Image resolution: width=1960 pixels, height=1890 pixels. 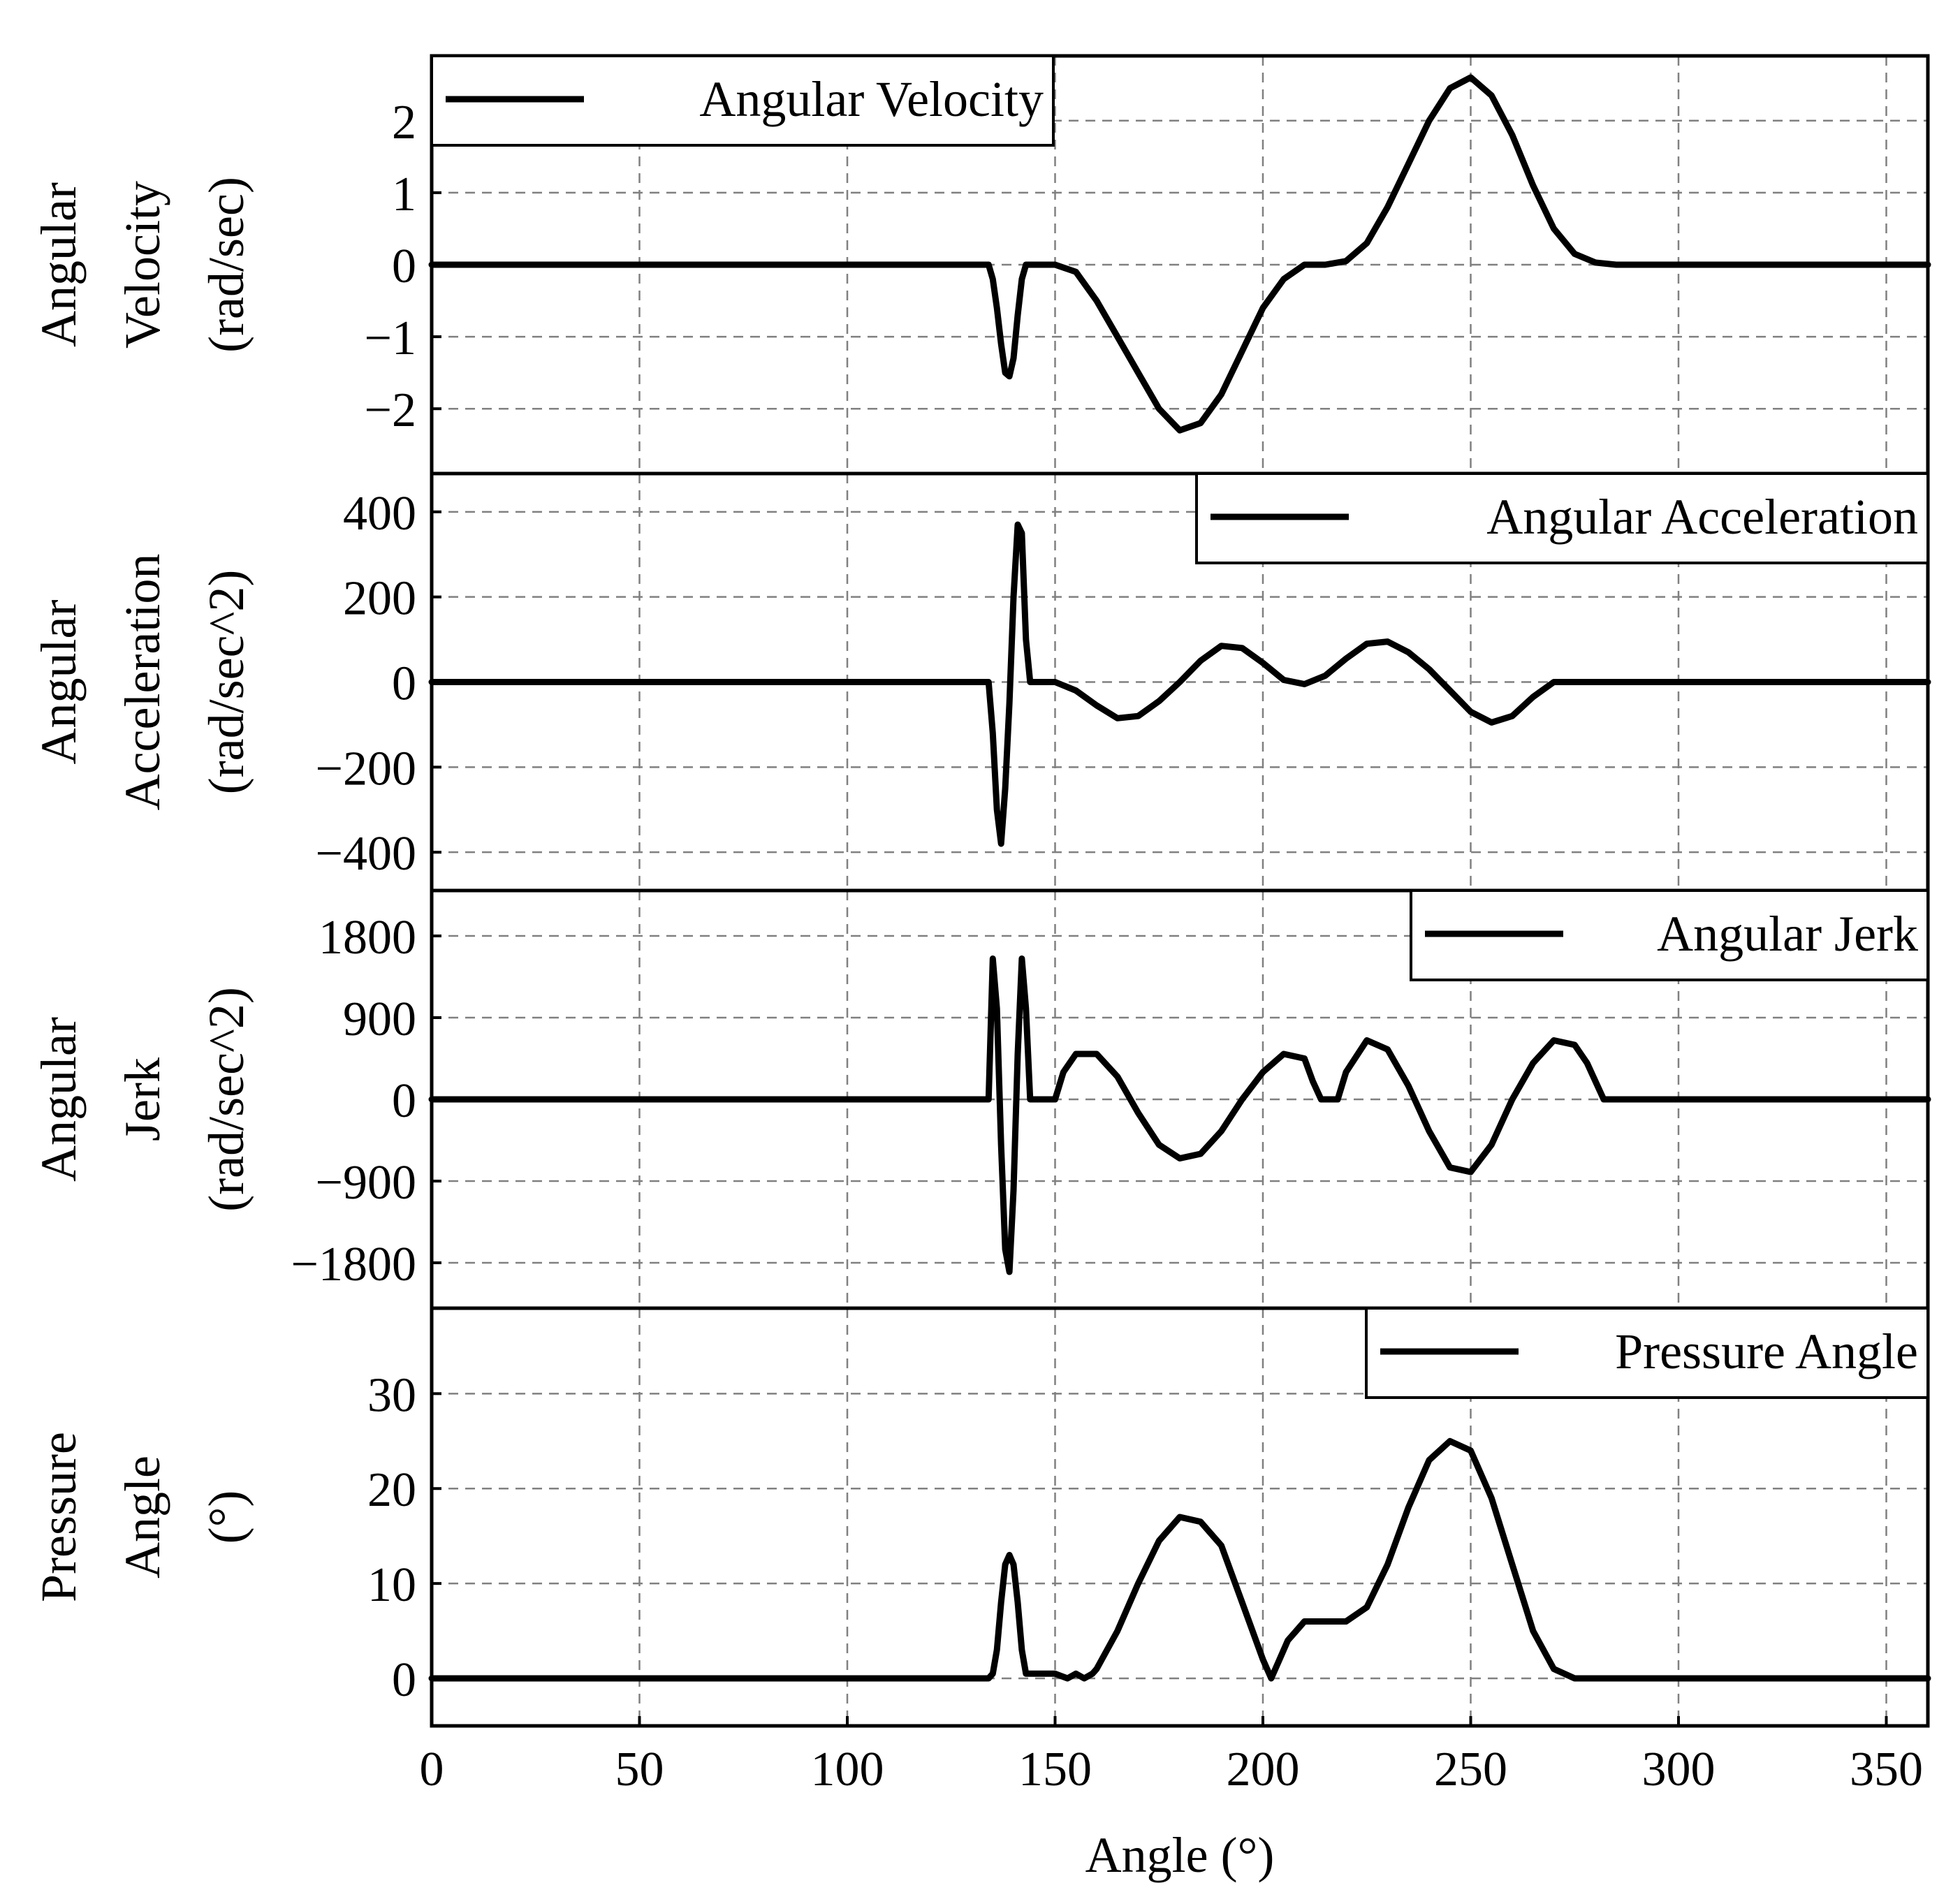 What do you see at coordinates (367, 938) in the screenshot?
I see `y-tick-label: 1800` at bounding box center [367, 938].